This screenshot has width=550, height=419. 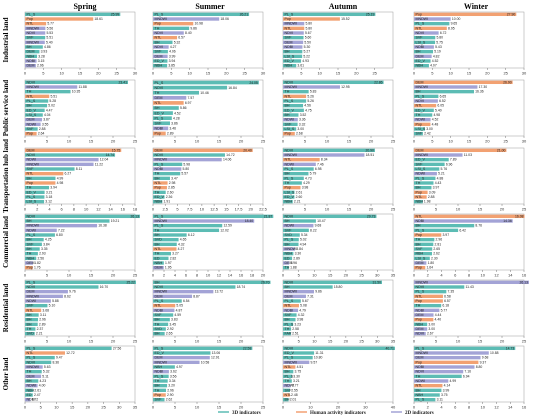 I want to click on tick-label: 25, so click(x=116, y=73).